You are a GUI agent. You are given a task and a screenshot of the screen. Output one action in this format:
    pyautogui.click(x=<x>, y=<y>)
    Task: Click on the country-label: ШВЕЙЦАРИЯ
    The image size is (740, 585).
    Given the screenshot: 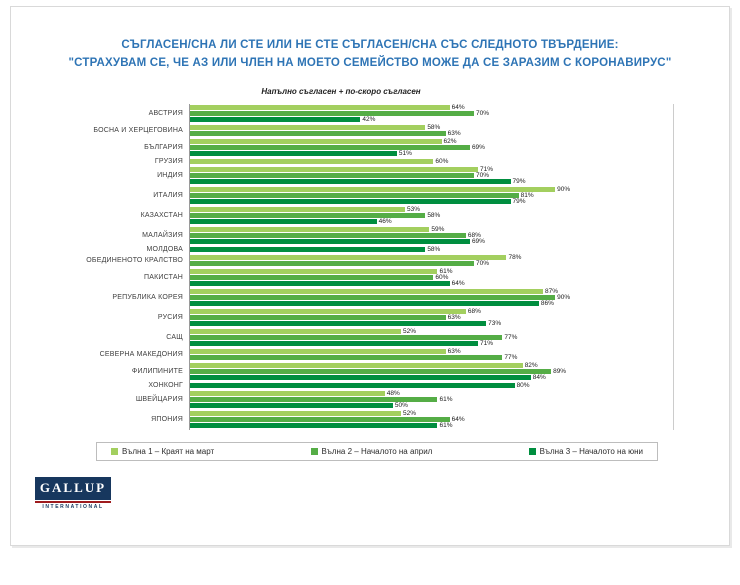 What is the action you would take?
    pyautogui.click(x=159, y=400)
    